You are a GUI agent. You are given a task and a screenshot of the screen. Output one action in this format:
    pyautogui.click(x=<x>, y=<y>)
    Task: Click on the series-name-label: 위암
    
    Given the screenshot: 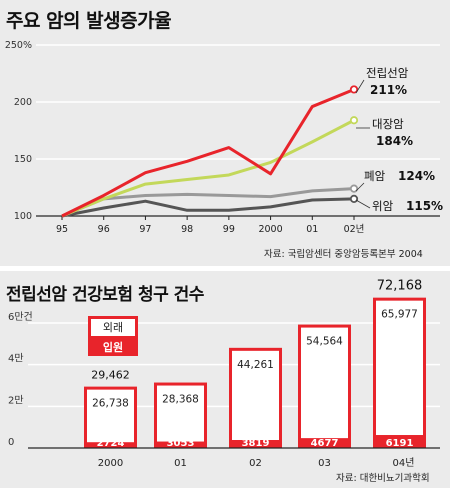 What is the action you would take?
    pyautogui.click(x=383, y=206)
    